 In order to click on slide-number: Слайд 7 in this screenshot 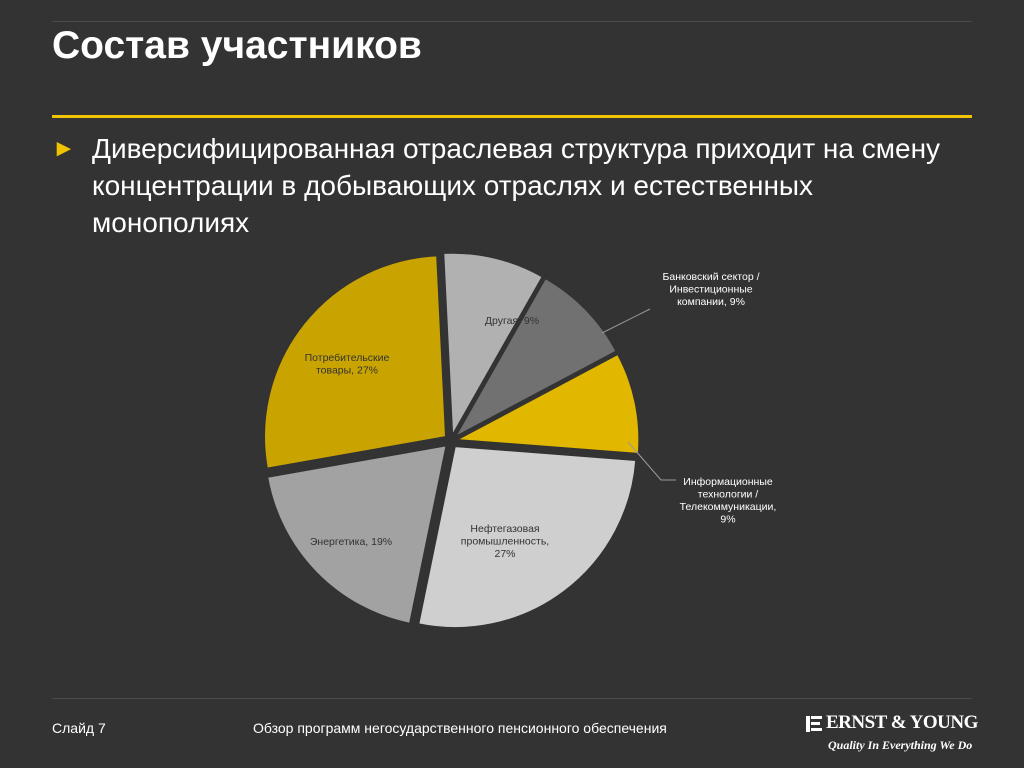, I will do `click(79, 728)`.